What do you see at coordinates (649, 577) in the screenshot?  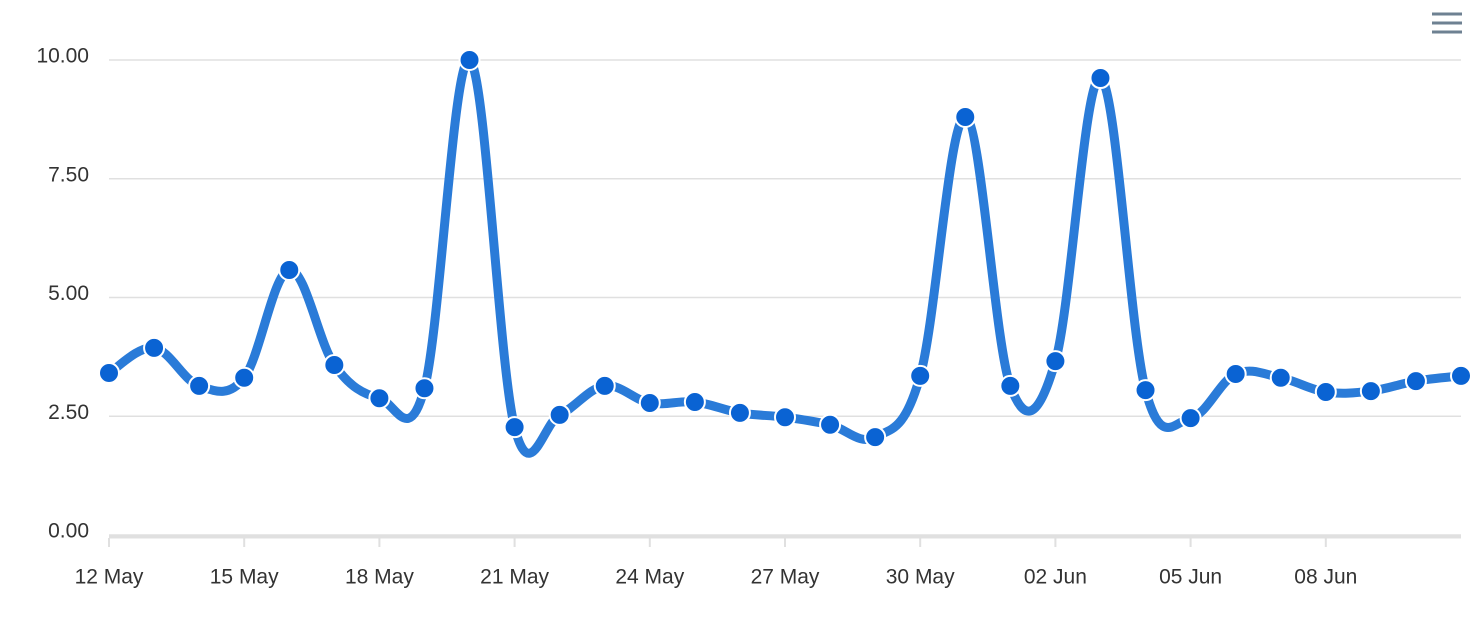 I see `x-tick-label: 24 May` at bounding box center [649, 577].